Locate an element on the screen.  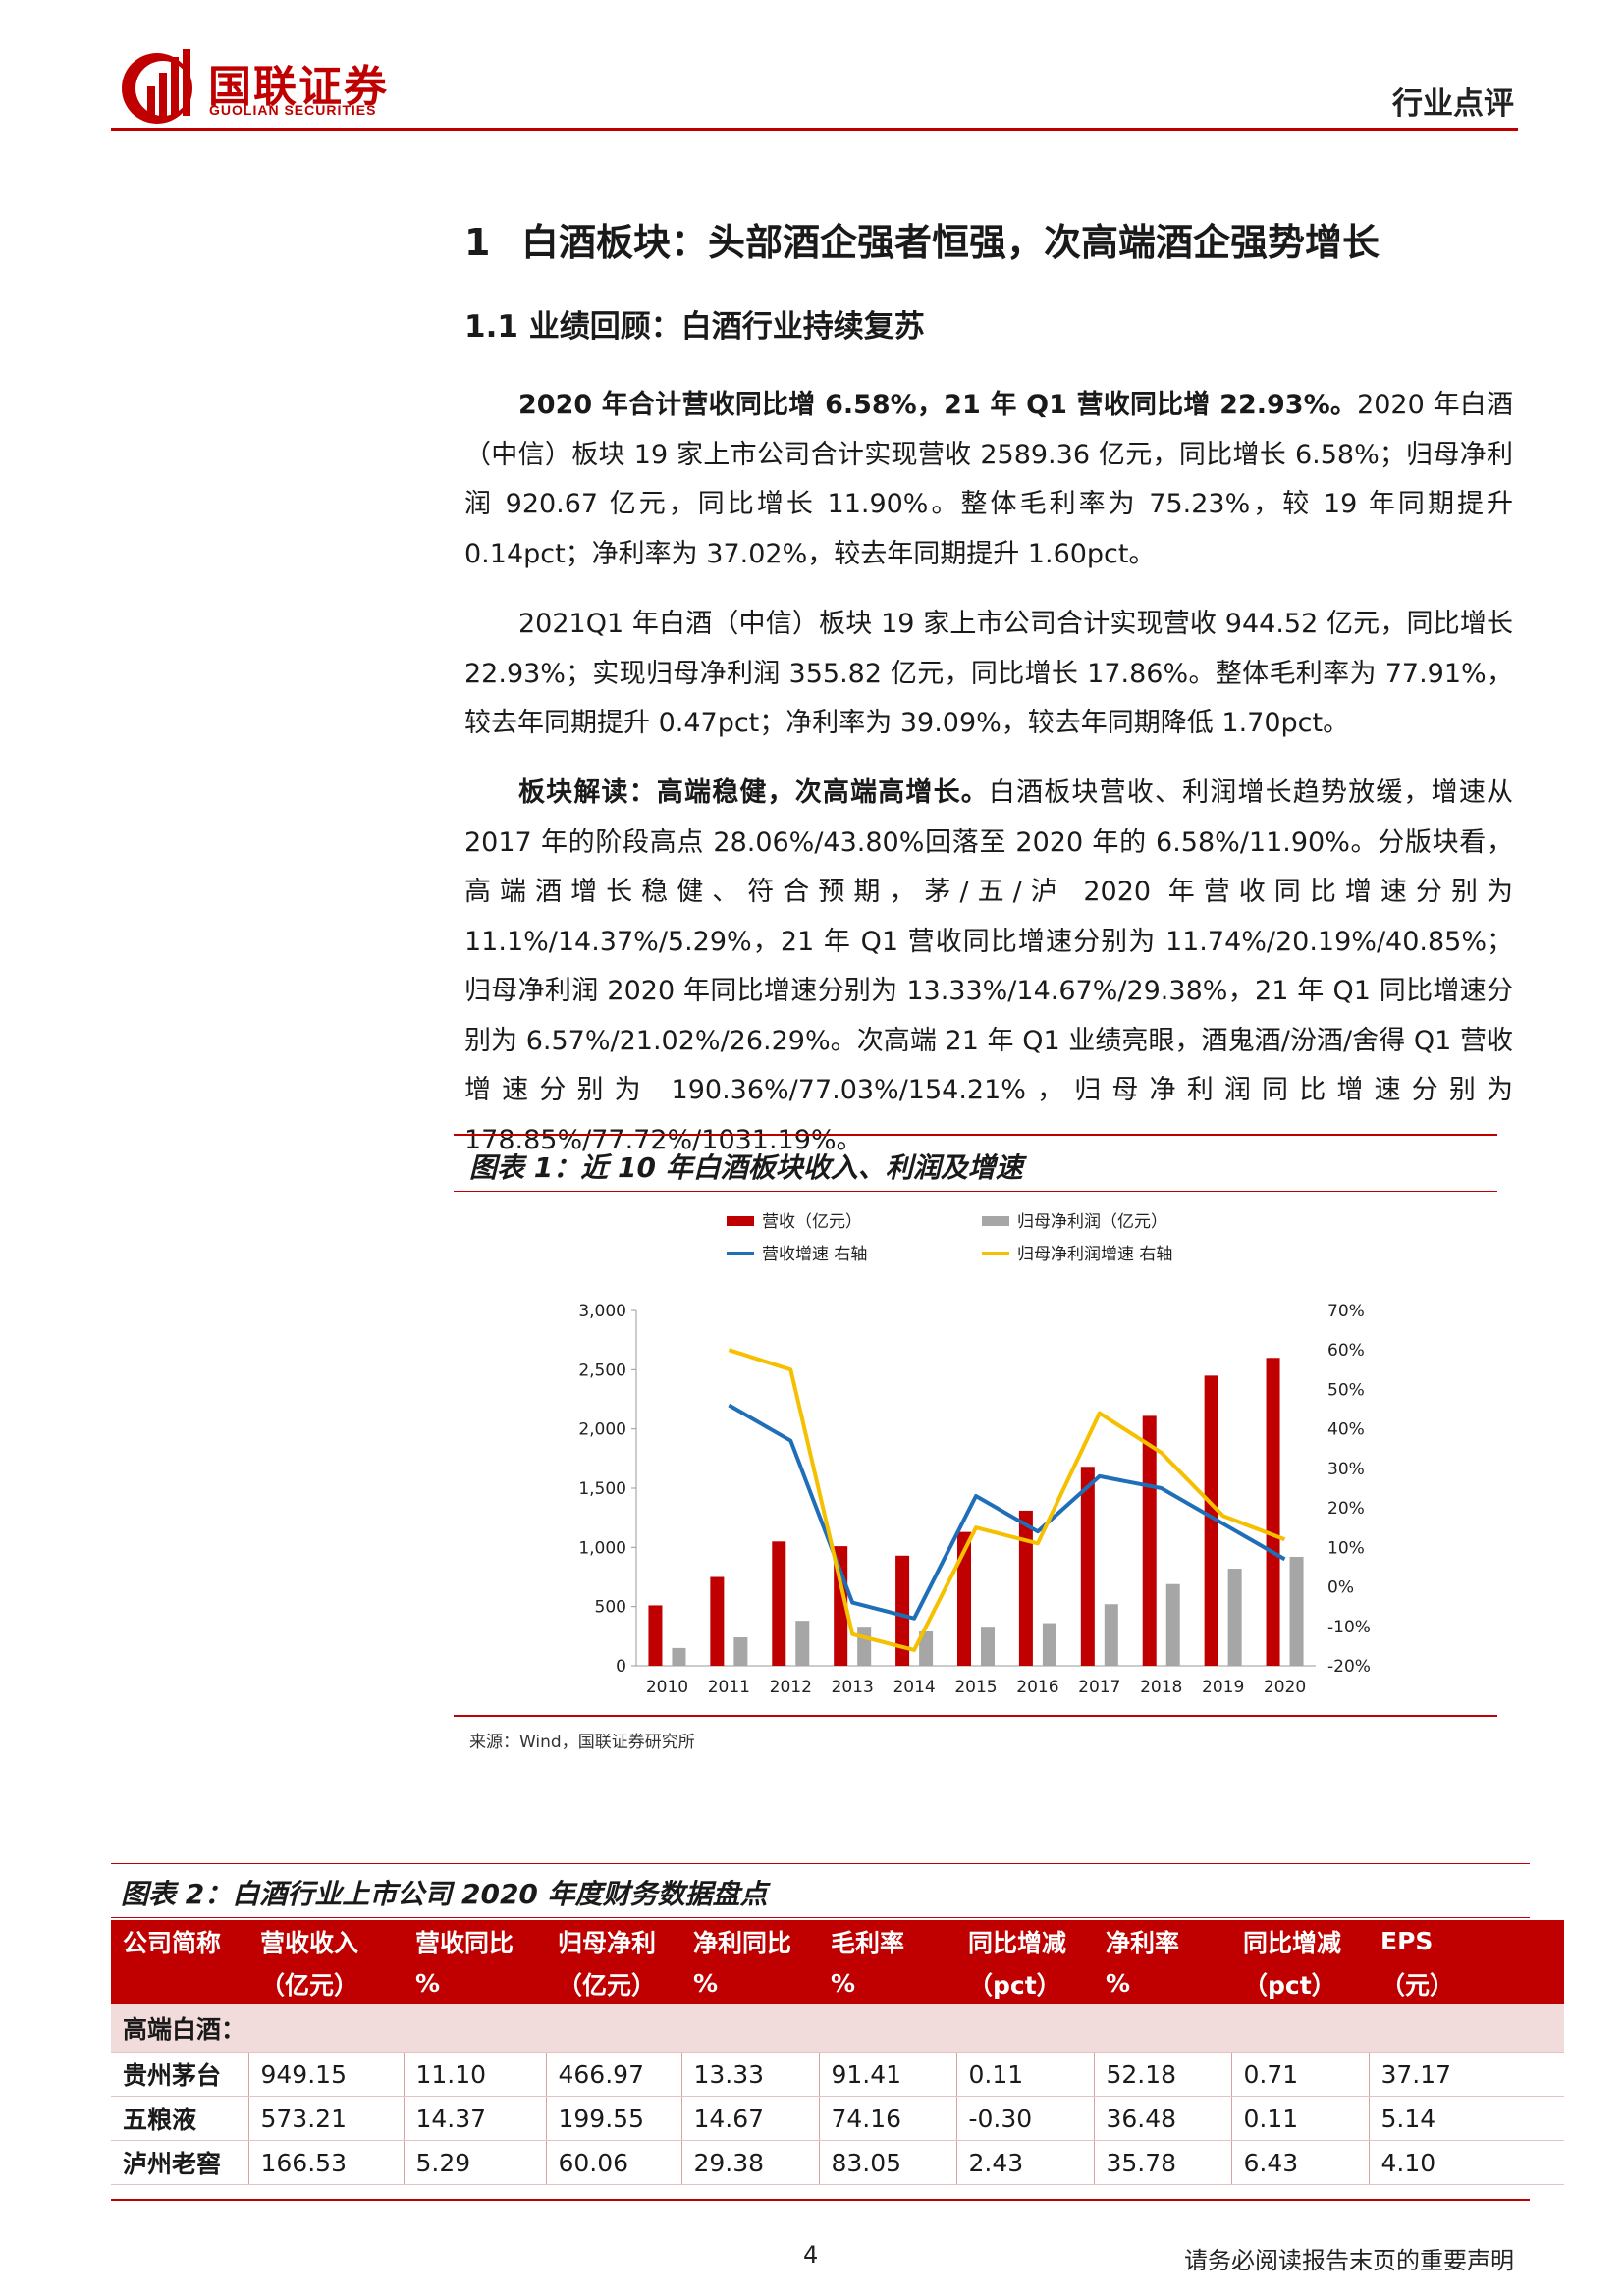
x-tick-label: 2018 is located at coordinates (1161, 1687).